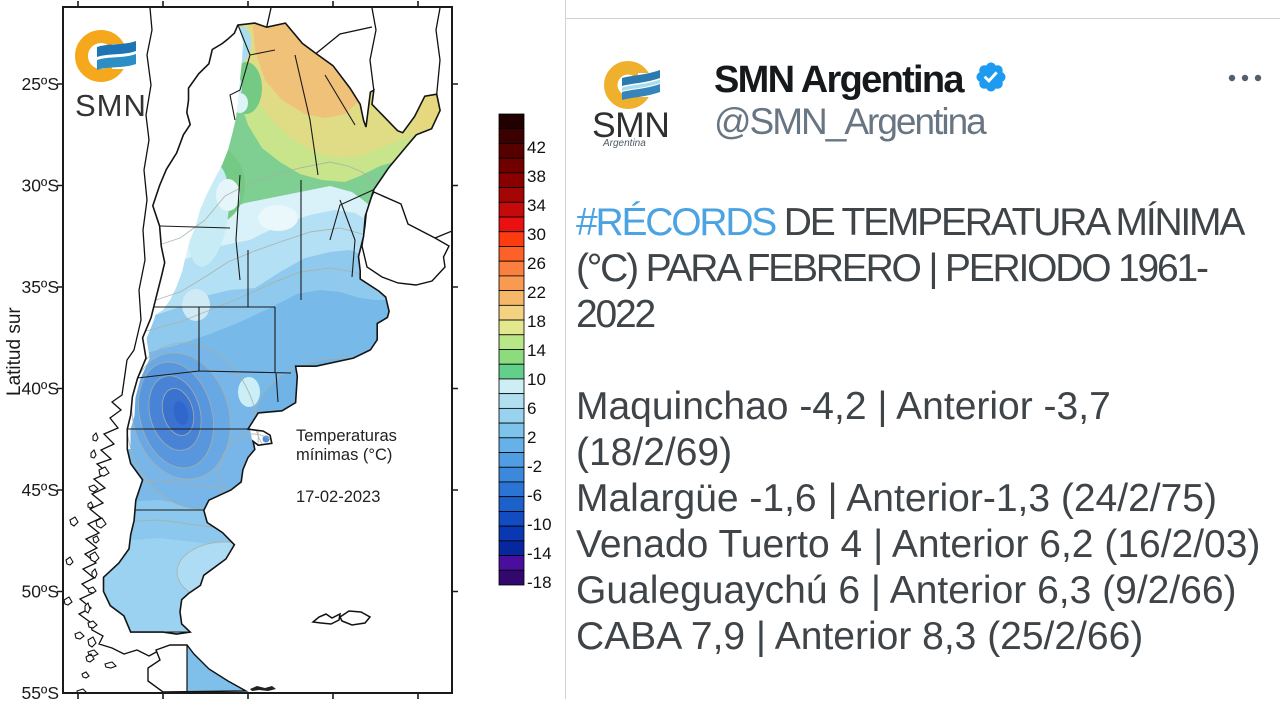 The image size is (1280, 720). I want to click on svg-text: 30ºS, so click(40, 186).